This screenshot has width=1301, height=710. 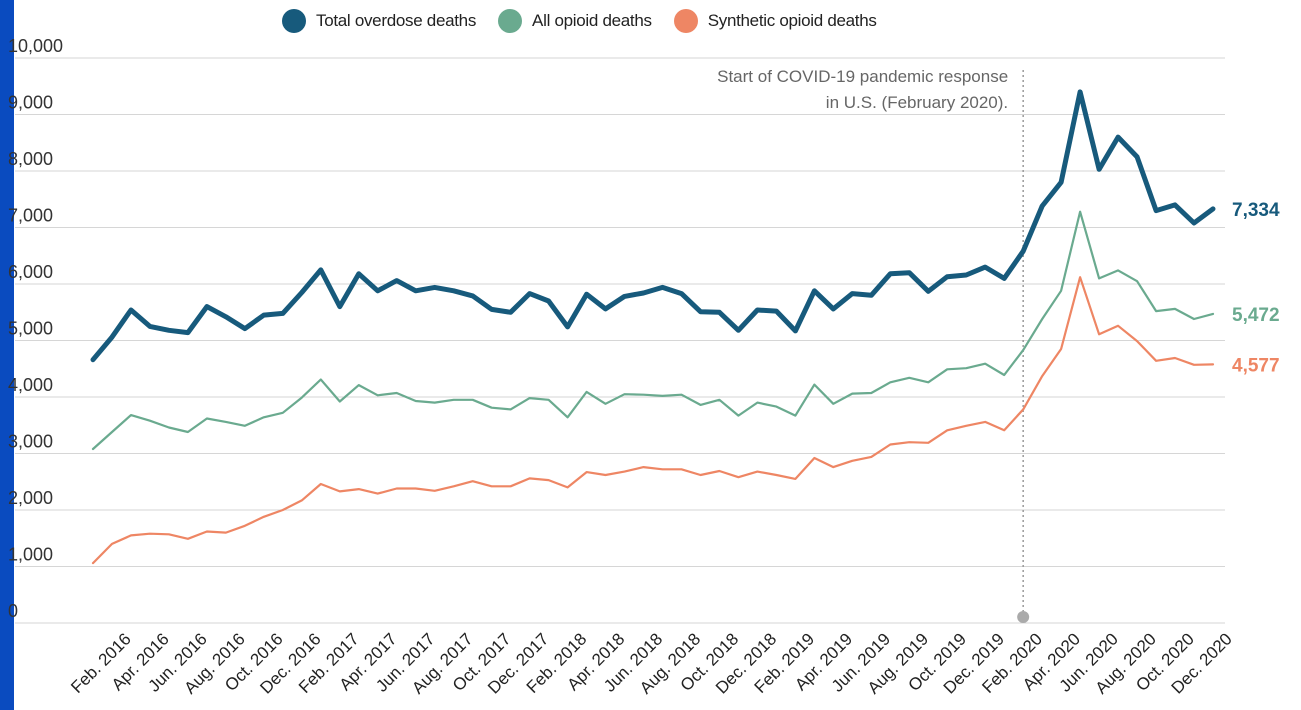 I want to click on y-tick-label: 10,000, so click(x=35, y=46).